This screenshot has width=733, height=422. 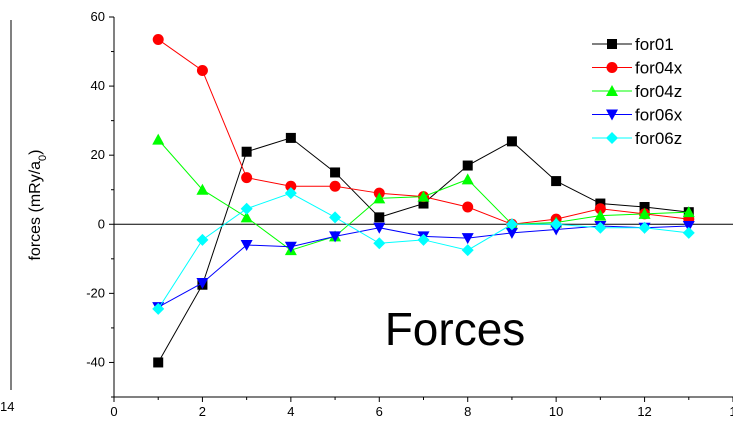 I want to click on x-tick-label: 12, so click(x=644, y=411).